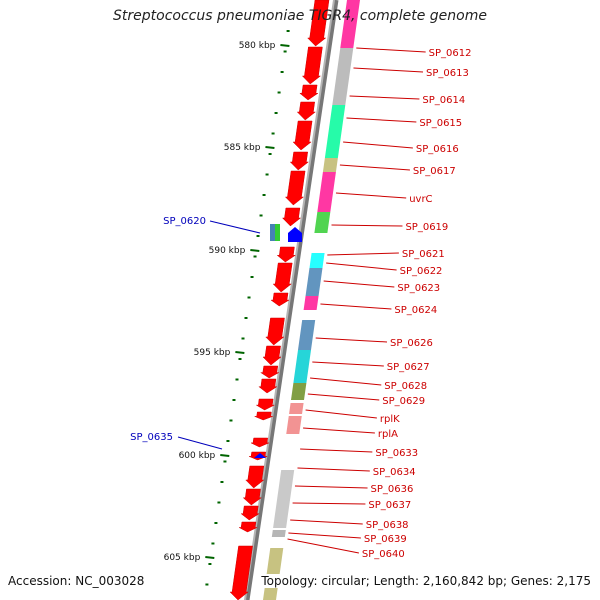 This screenshot has height=600, width=600. What do you see at coordinates (421, 271) in the screenshot?
I see `forward-gene-label: SP_0622` at bounding box center [421, 271].